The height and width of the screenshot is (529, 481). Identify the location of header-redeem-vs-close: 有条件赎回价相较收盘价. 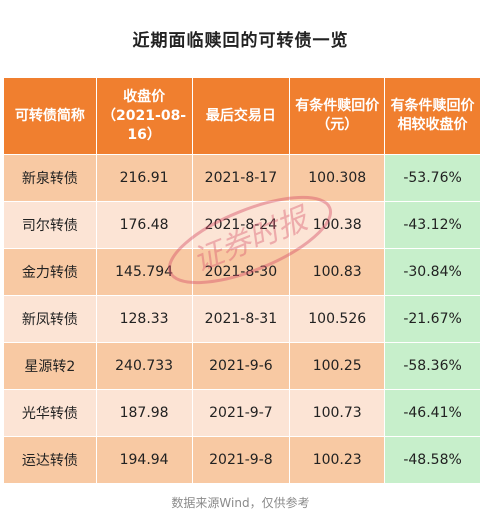
(432, 116).